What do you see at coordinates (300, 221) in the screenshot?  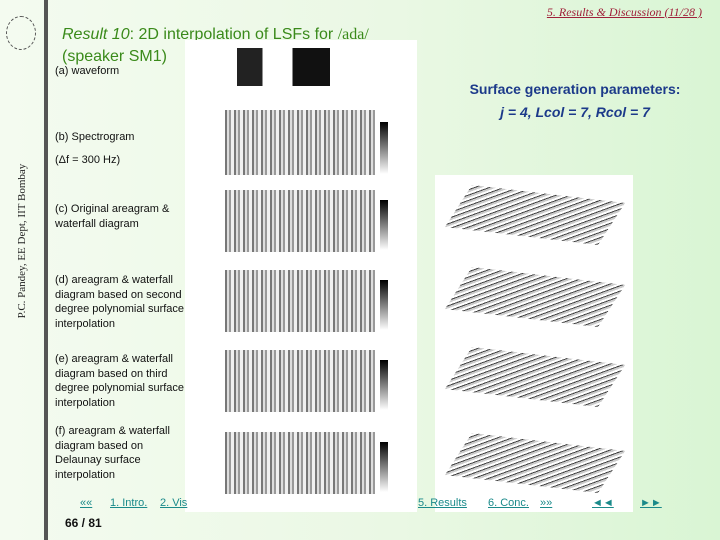 I see `areagram-original` at bounding box center [300, 221].